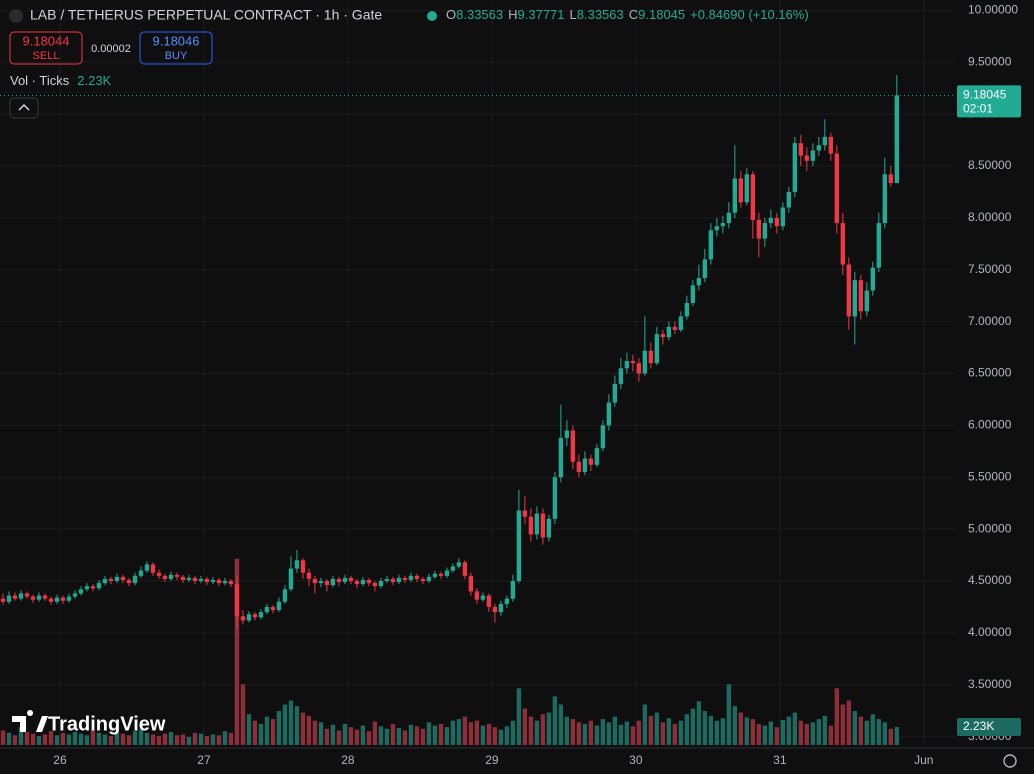  Describe the element at coordinates (46, 48) in the screenshot. I see `sell-button` at that location.